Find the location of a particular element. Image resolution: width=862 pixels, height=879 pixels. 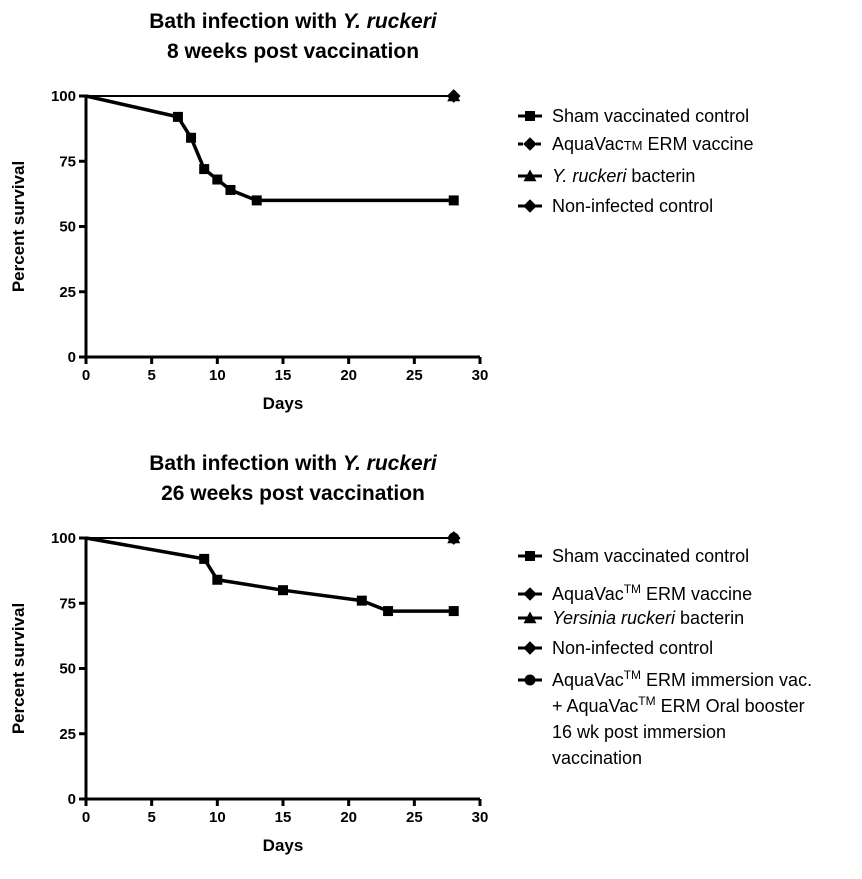

legend-label-part: vaccination is located at coordinates (597, 758).